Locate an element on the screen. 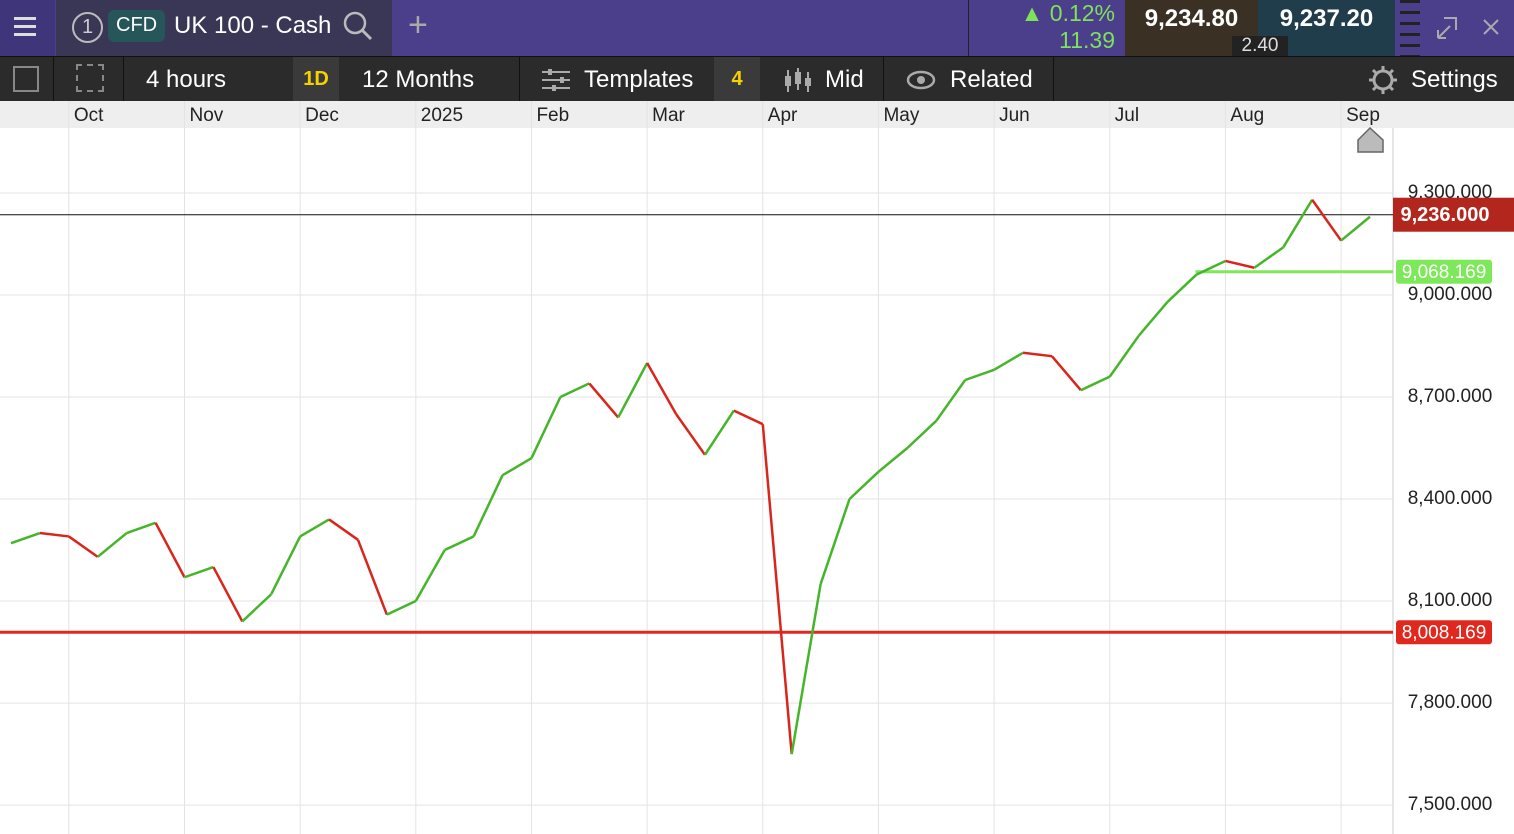  interval-short: 1D is located at coordinates (316, 79).